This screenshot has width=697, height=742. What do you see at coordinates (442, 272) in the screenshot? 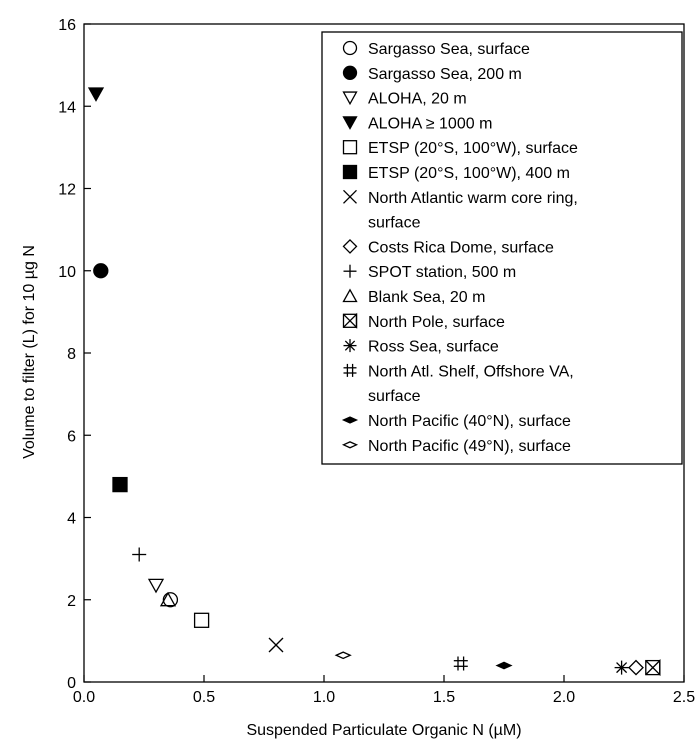
I see `legend-label: SPOT station, 500 m` at bounding box center [442, 272].